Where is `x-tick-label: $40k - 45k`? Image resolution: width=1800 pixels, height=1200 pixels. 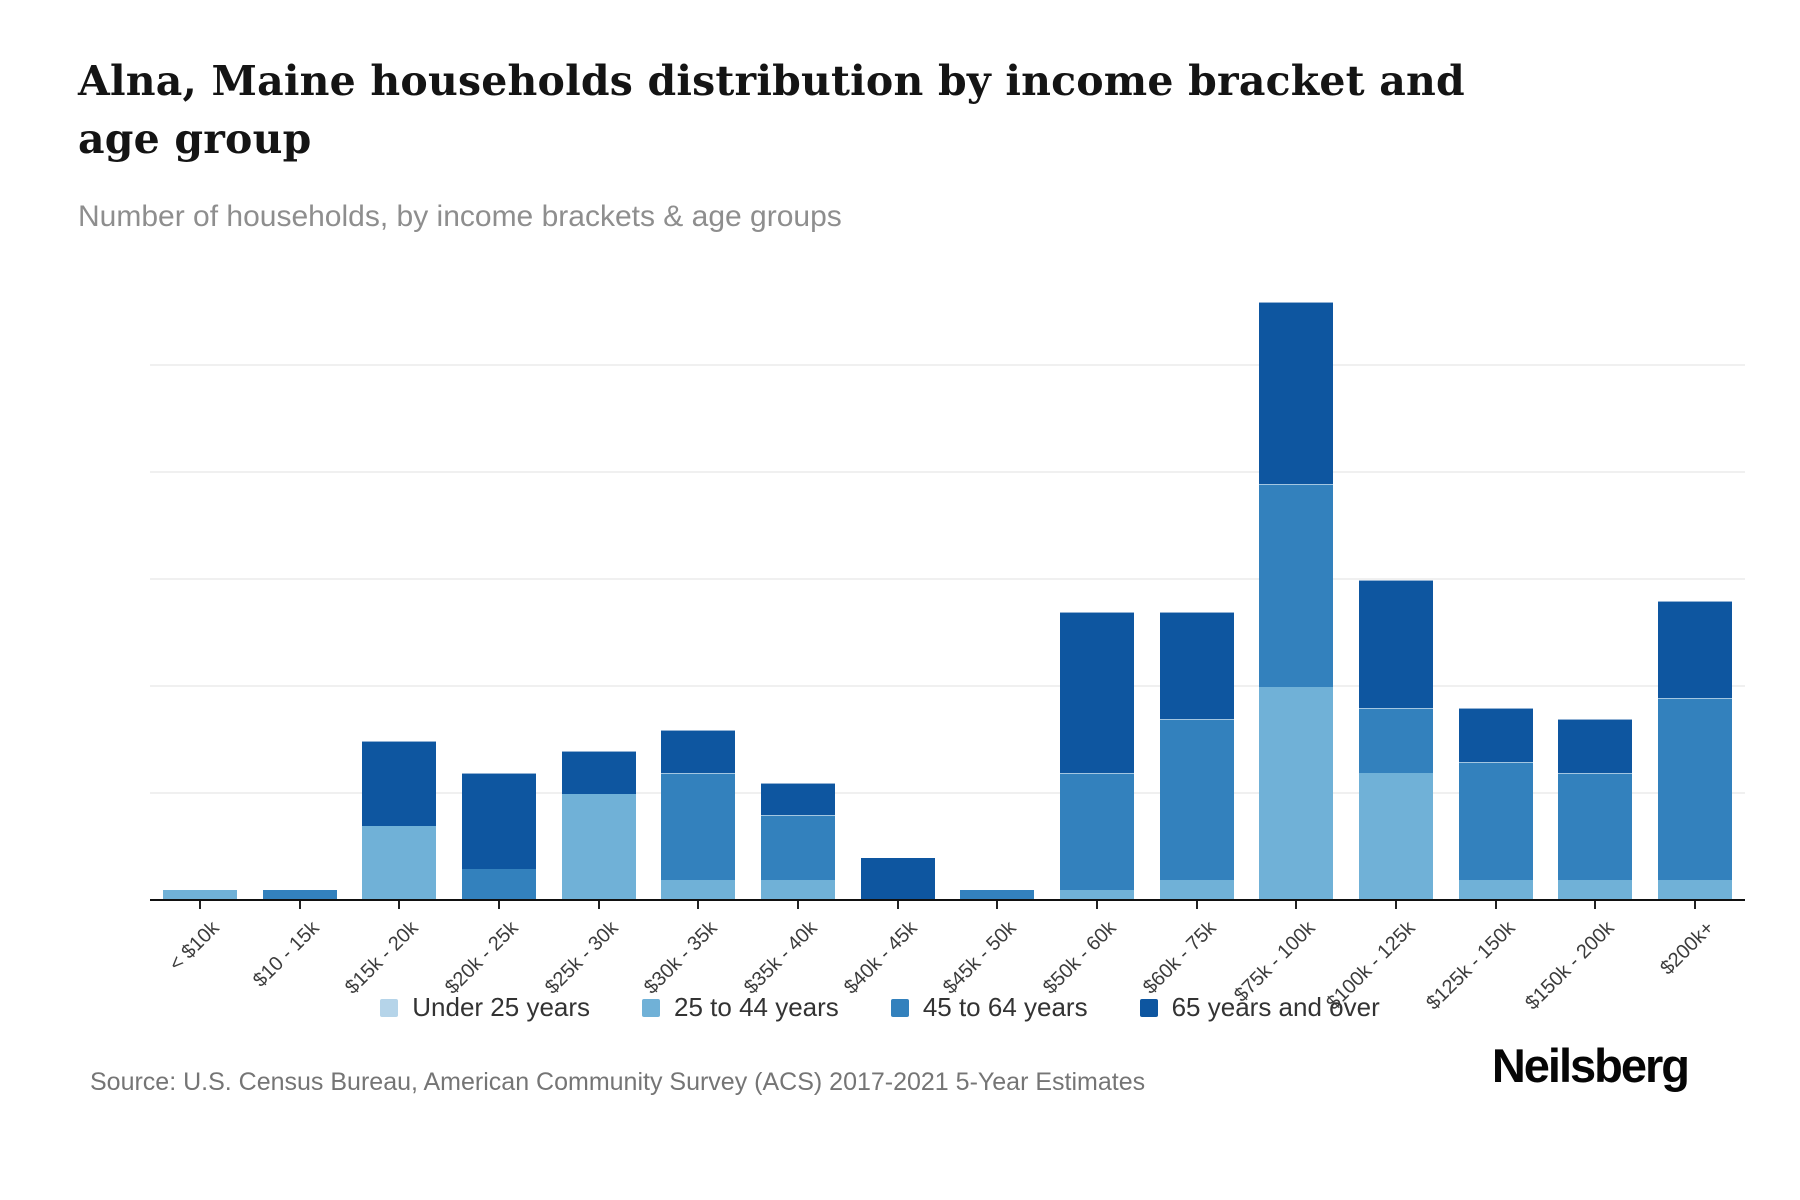
x-tick-label: $40k - 45k is located at coordinates (880, 958).